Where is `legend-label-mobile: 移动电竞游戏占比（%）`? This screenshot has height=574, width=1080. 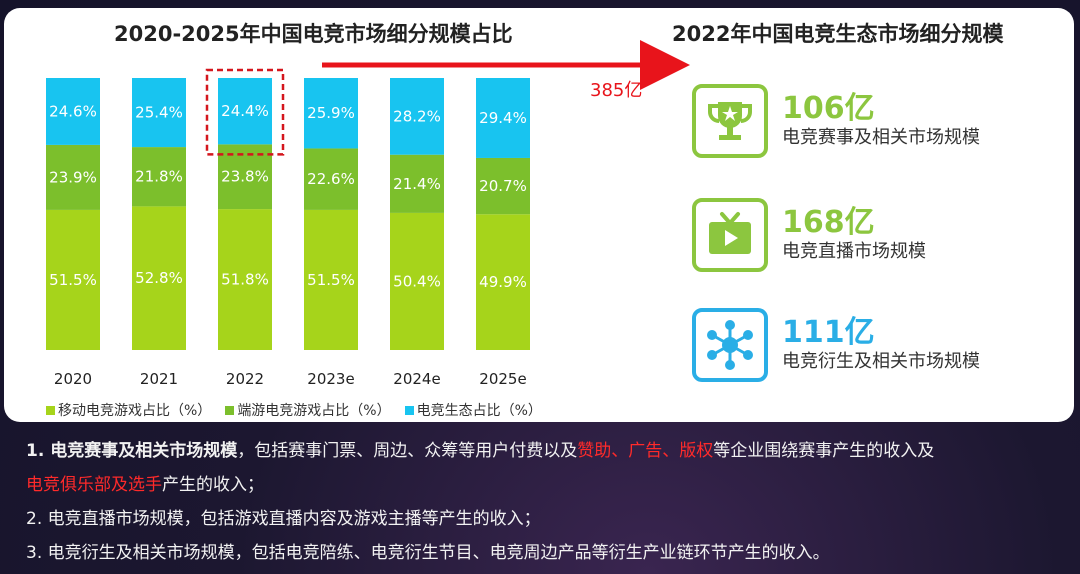 legend-label-mobile: 移动电竞游戏占比（%） is located at coordinates (135, 411).